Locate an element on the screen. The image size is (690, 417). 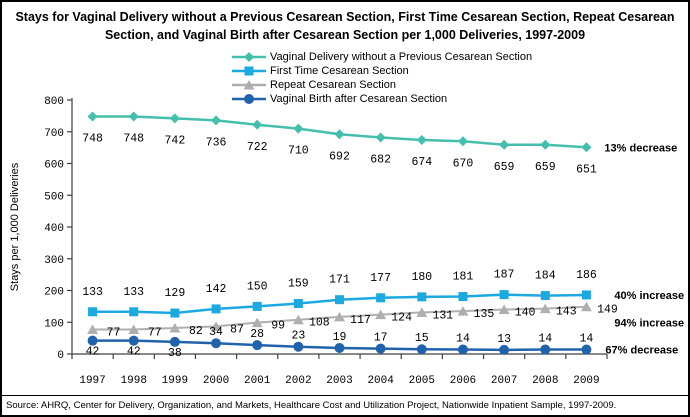
x-tick-label: 2000 is located at coordinates (216, 381).